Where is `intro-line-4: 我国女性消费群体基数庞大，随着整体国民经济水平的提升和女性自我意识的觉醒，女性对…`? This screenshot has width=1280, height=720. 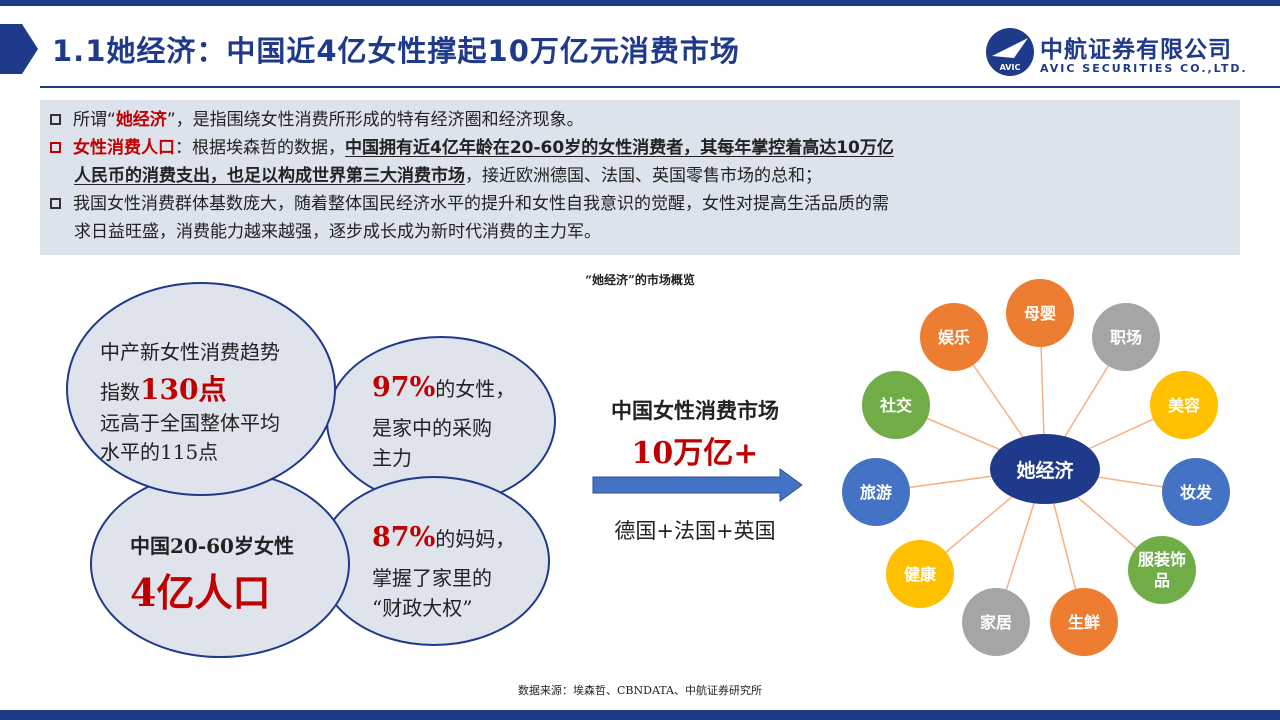 intro-line-4: 我国女性消费群体基数庞大，随着整体国民经济水平的提升和女性自我意识的觉醒，女性对… is located at coordinates (472, 204).